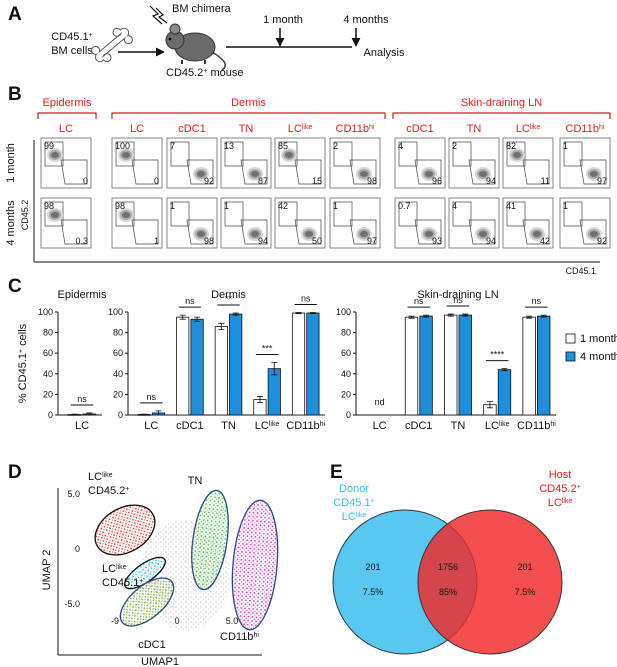 The width and height of the screenshot is (617, 667). Describe the element at coordinates (210, 540) in the screenshot. I see `cluster-tn` at that location.